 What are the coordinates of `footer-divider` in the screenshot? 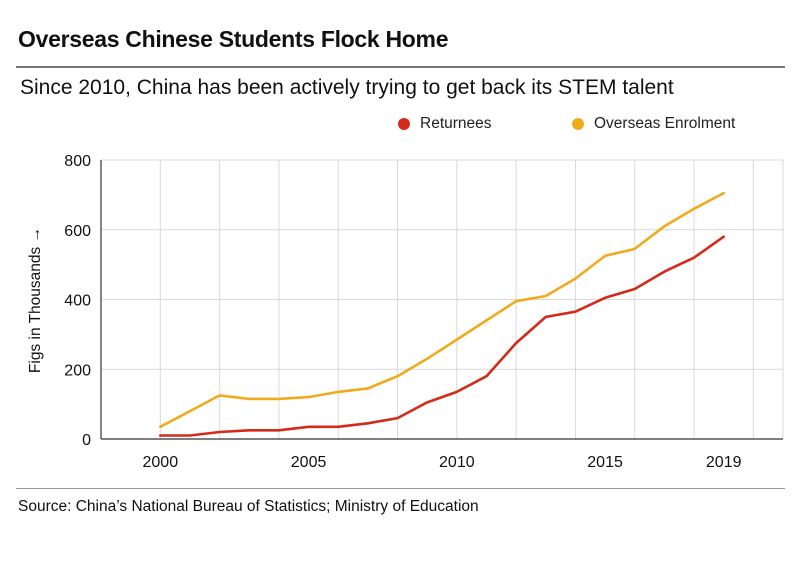 It's located at (400, 488).